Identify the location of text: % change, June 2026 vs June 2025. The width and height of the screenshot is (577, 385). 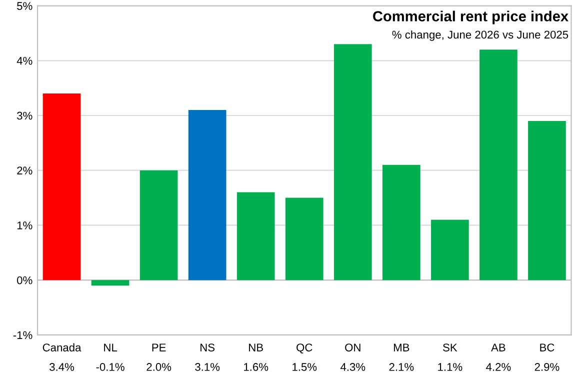
(480, 35).